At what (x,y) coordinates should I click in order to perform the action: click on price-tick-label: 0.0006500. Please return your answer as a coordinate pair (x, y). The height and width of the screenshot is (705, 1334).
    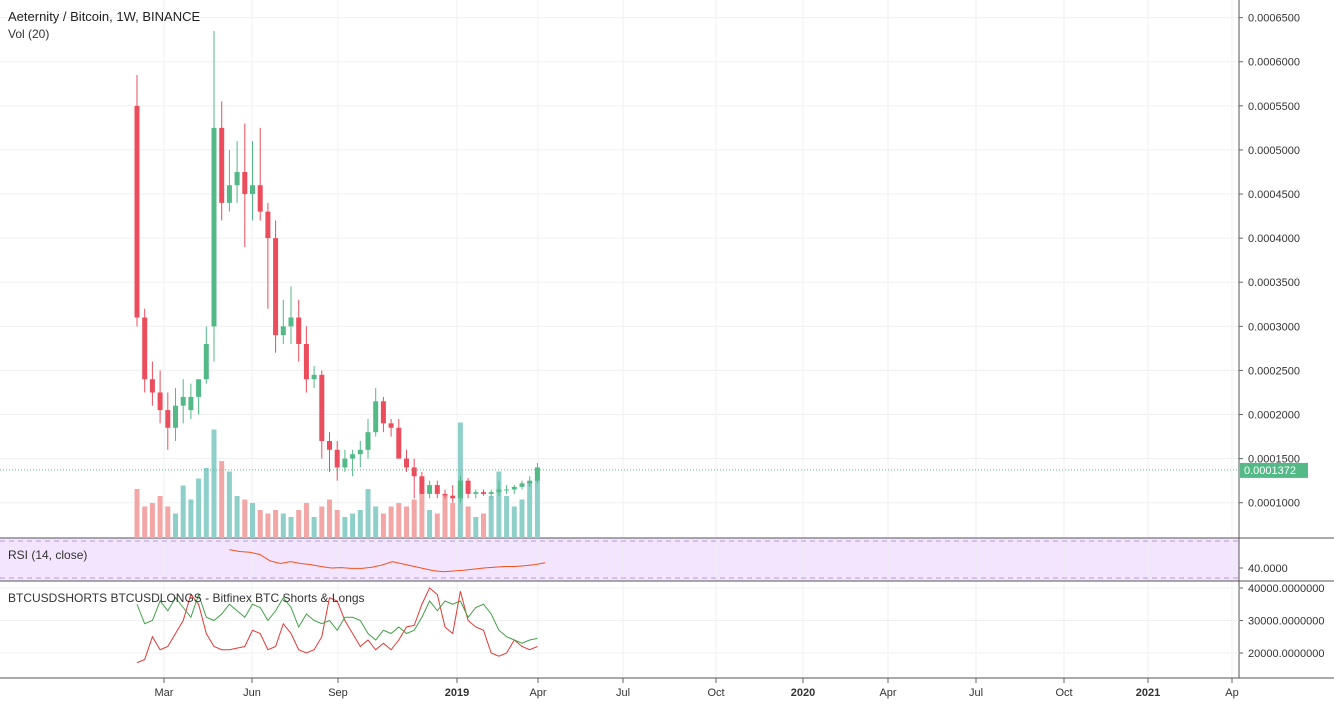
    Looking at the image, I should click on (1274, 19).